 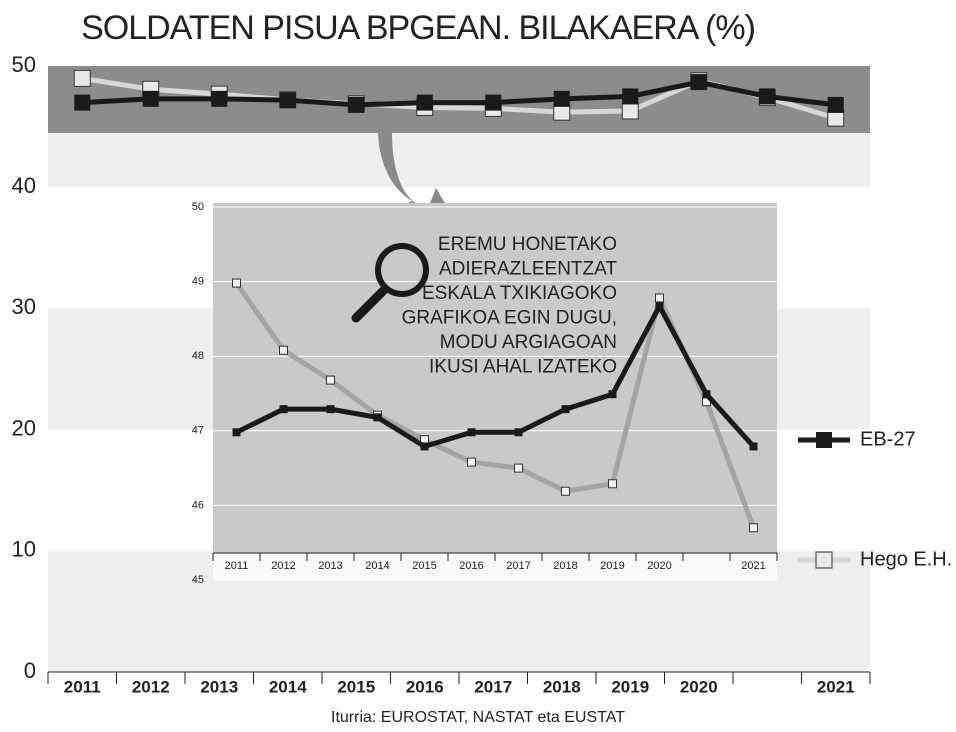 I want to click on y-tick-label: 46, so click(x=198, y=505).